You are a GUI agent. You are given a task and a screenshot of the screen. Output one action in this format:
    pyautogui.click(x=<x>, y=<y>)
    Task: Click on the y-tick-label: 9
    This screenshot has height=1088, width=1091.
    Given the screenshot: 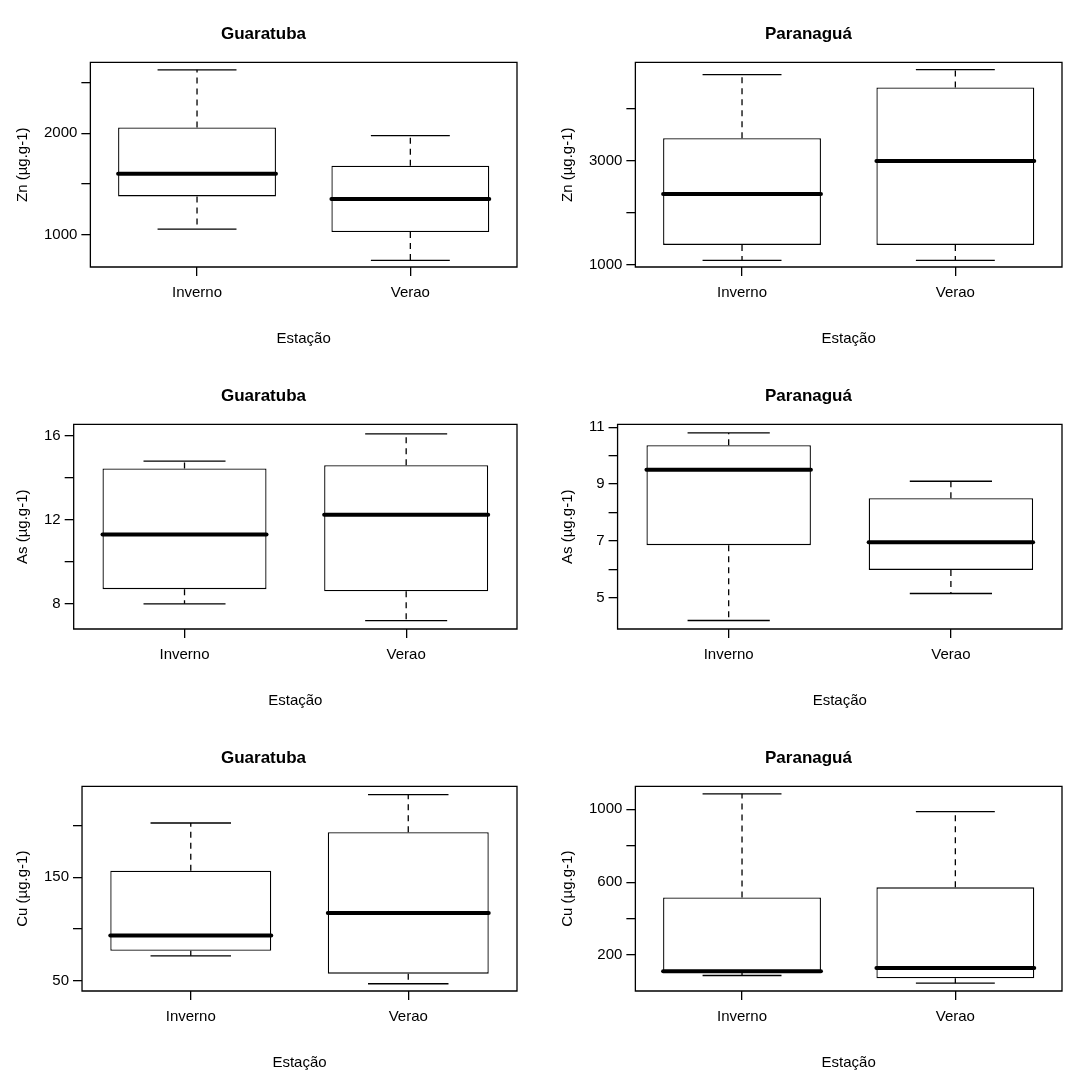 What is the action you would take?
    pyautogui.click(x=600, y=483)
    